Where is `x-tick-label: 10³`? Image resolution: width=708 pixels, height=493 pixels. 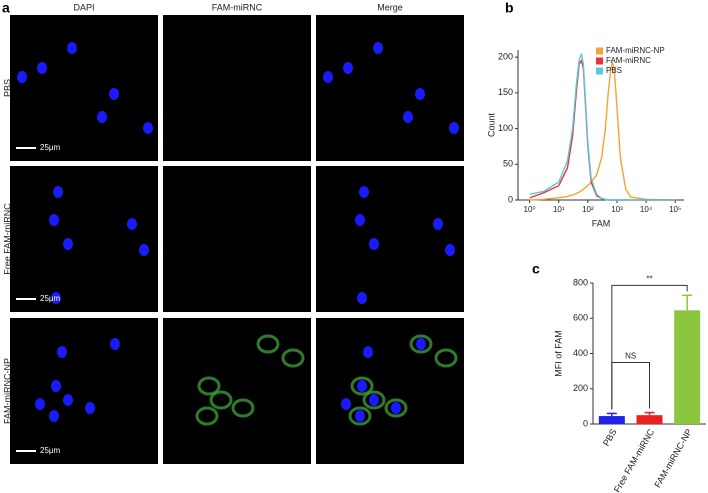 x-tick-label: 10³ is located at coordinates (617, 209).